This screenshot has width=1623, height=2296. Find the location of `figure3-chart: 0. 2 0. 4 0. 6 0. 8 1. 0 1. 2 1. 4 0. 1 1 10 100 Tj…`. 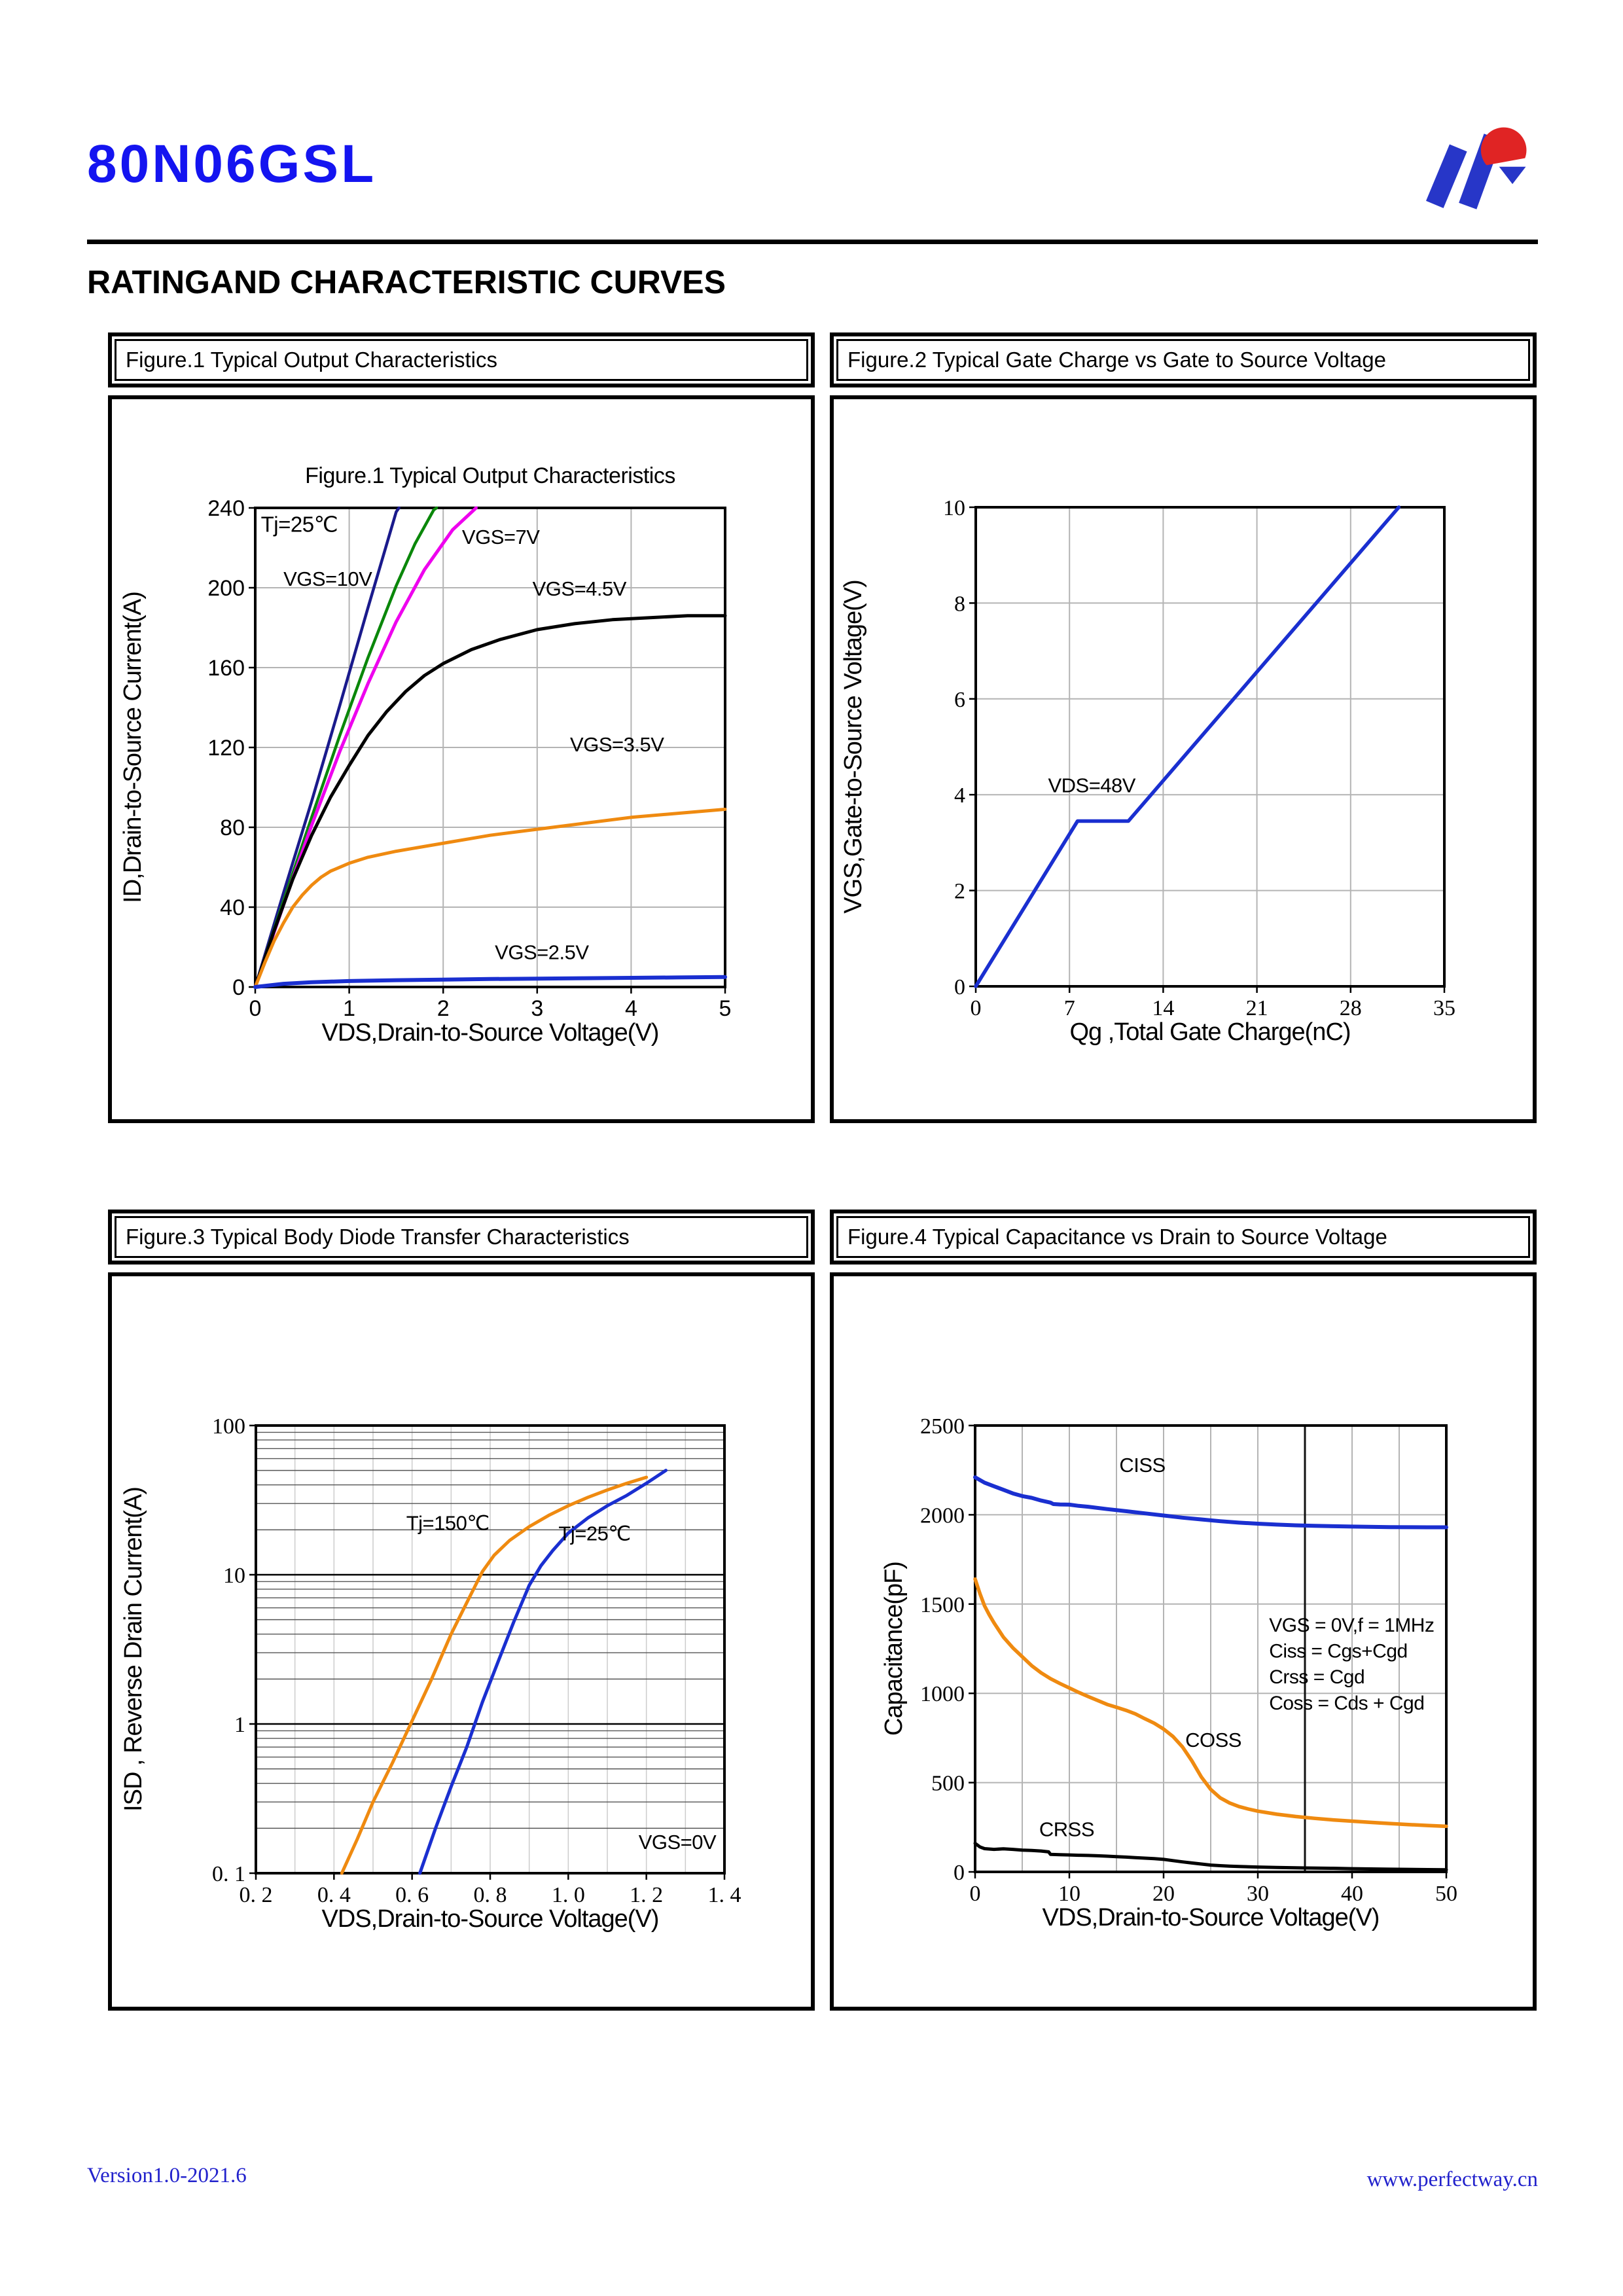

figure3-chart: 0. 2 0. 4 0. 6 0. 8 1. 0 1. 2 1. 4 0. 1 1 10 100 Tj… is located at coordinates (462, 1641).